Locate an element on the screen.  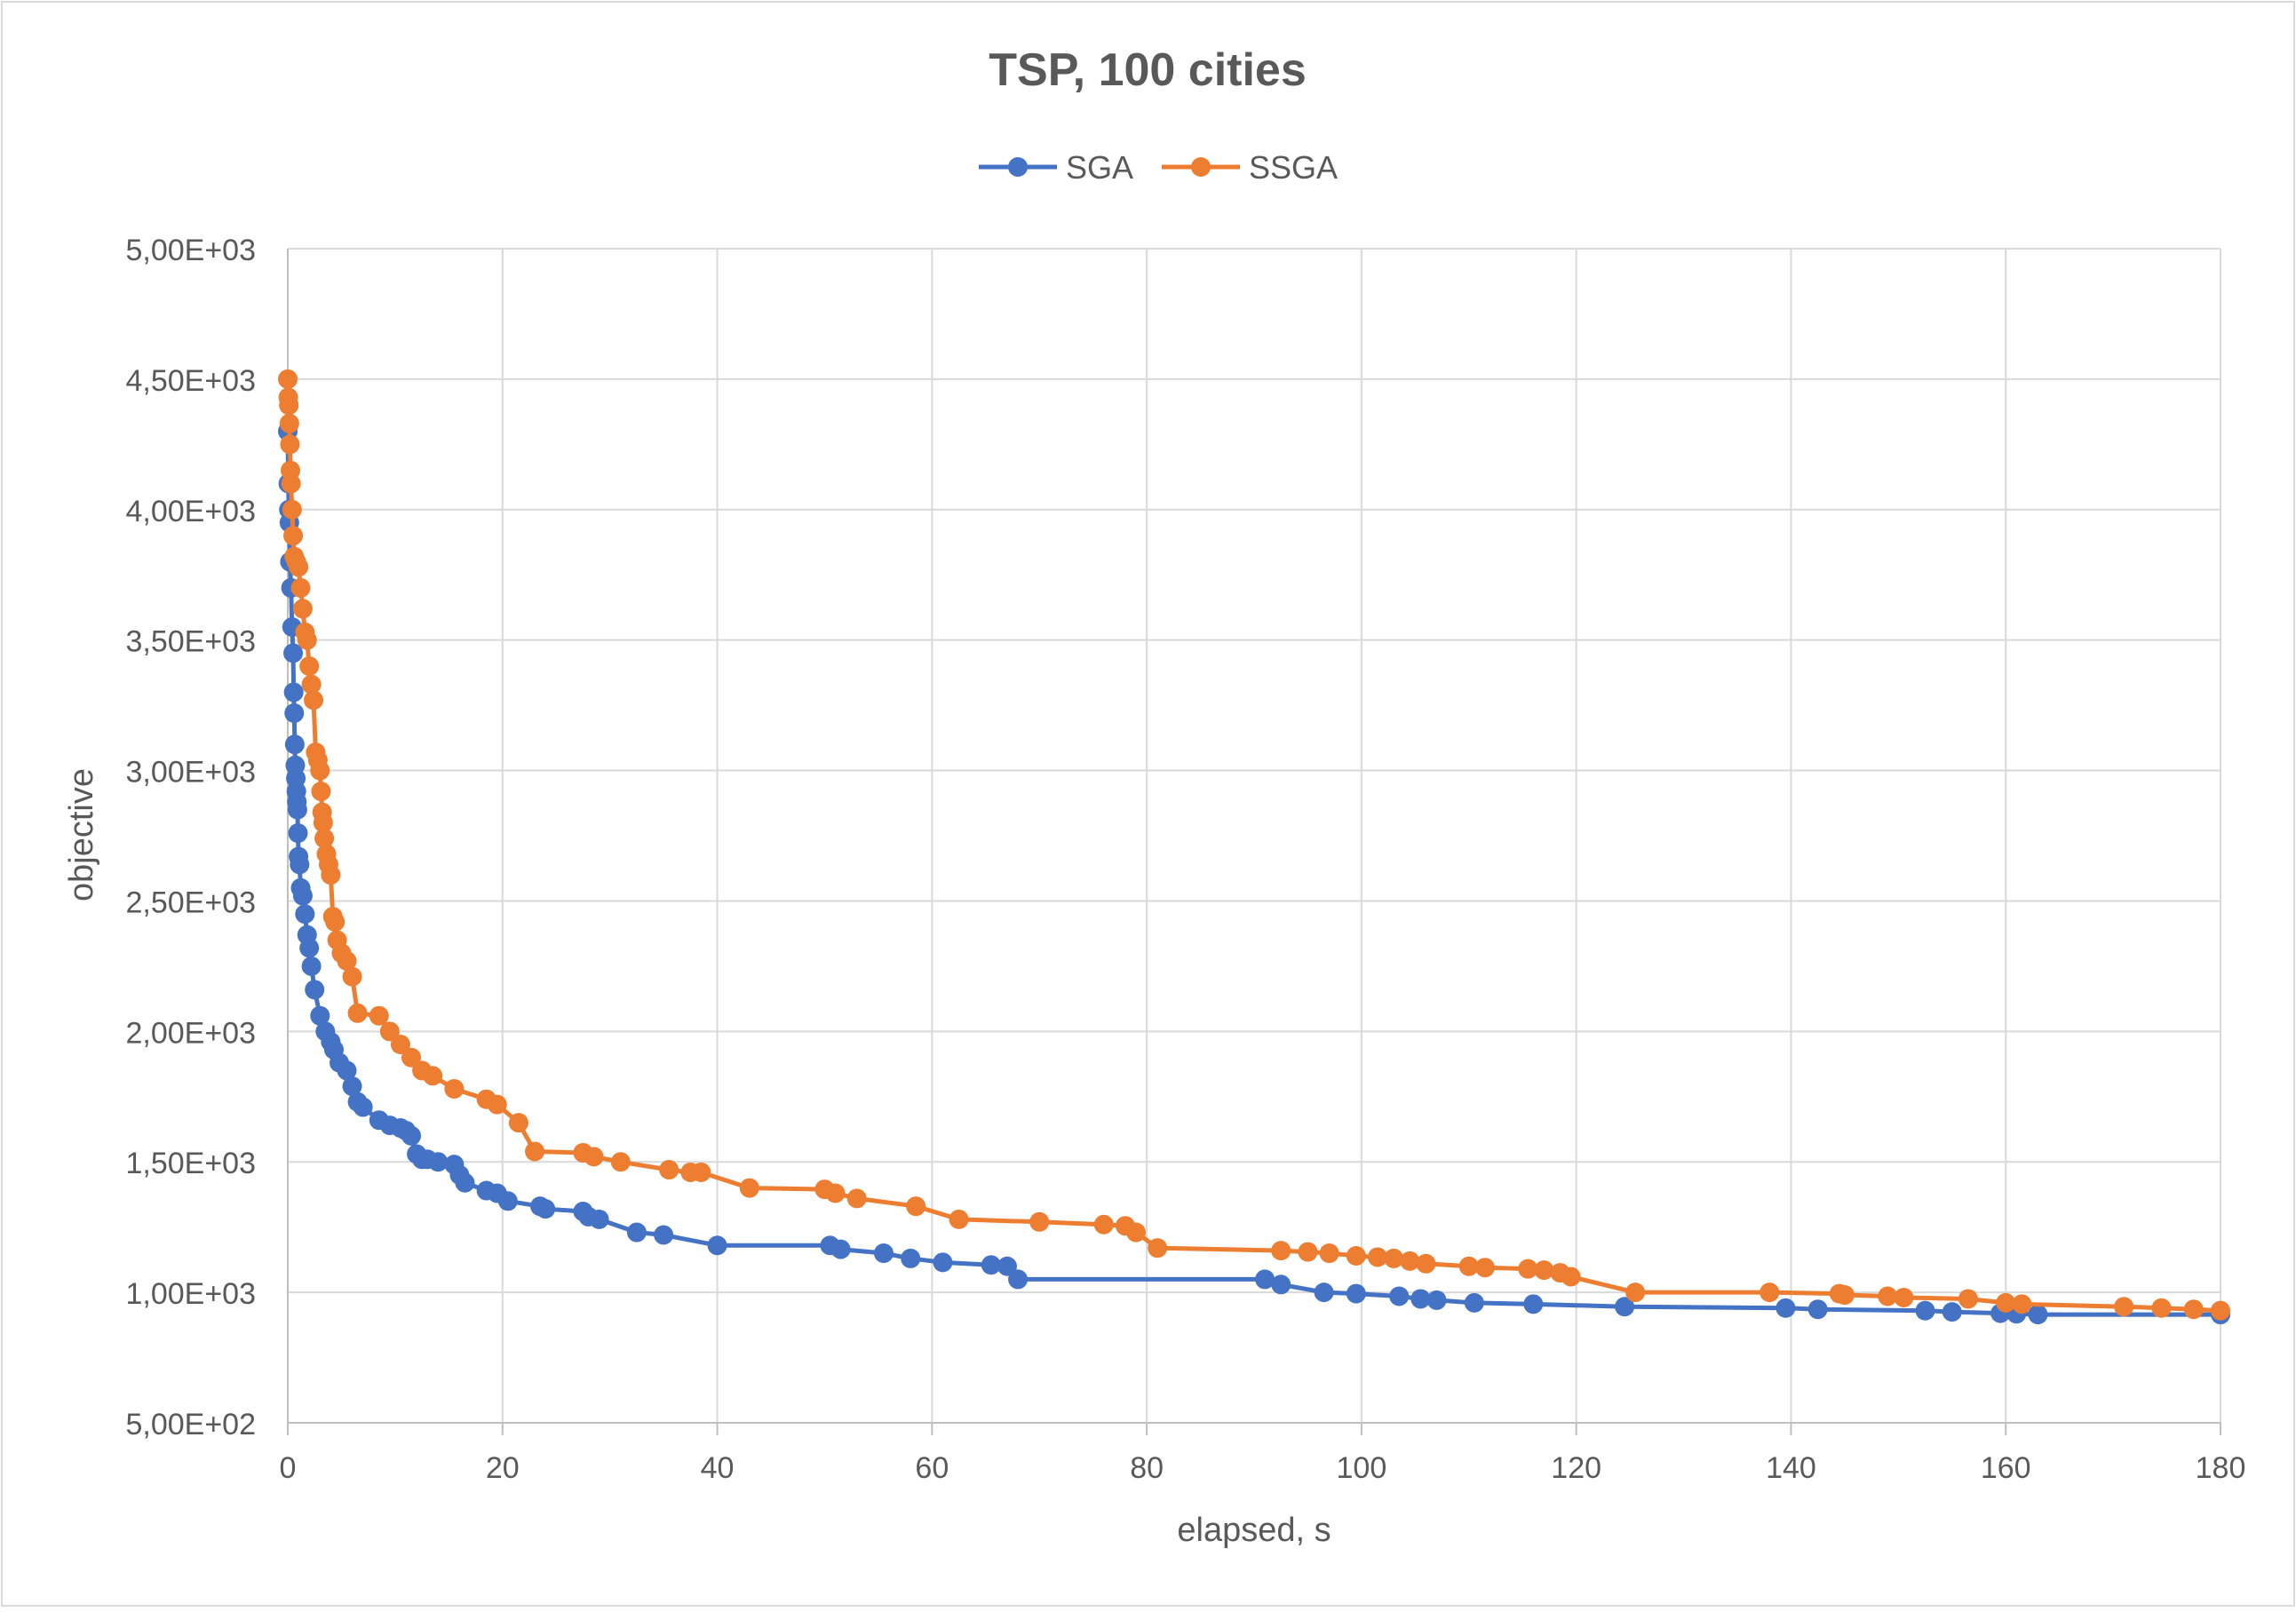
x-tick-label: 120 is located at coordinates (1576, 1468).